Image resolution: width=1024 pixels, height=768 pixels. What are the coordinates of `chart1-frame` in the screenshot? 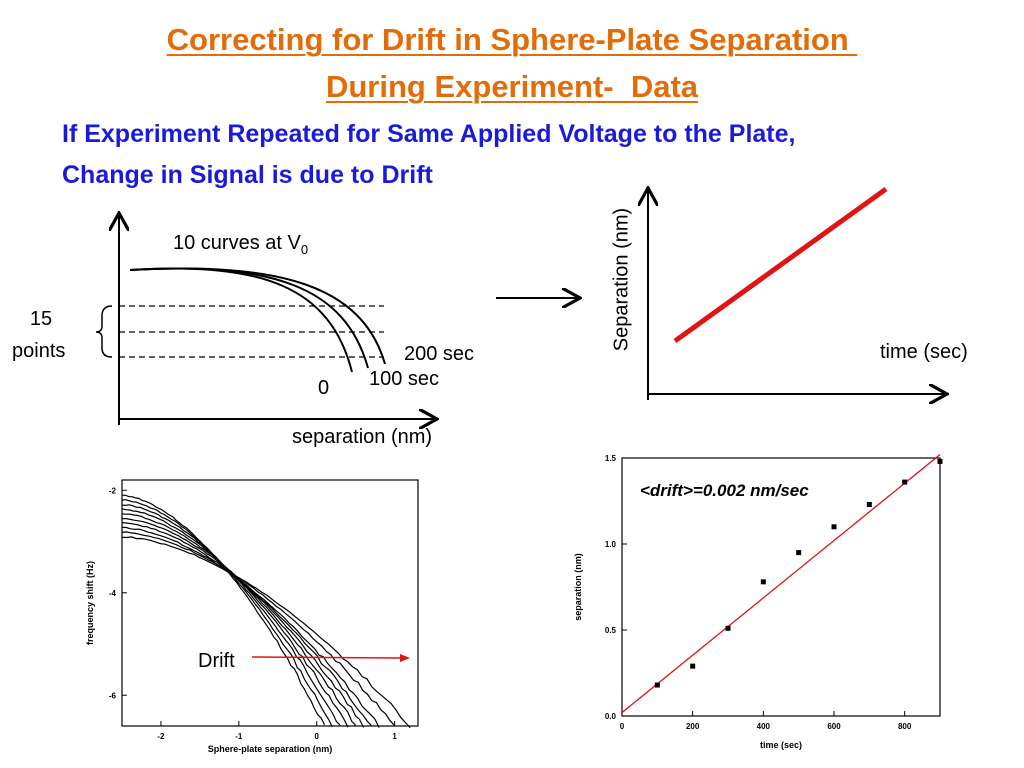 It's located at (270, 603).